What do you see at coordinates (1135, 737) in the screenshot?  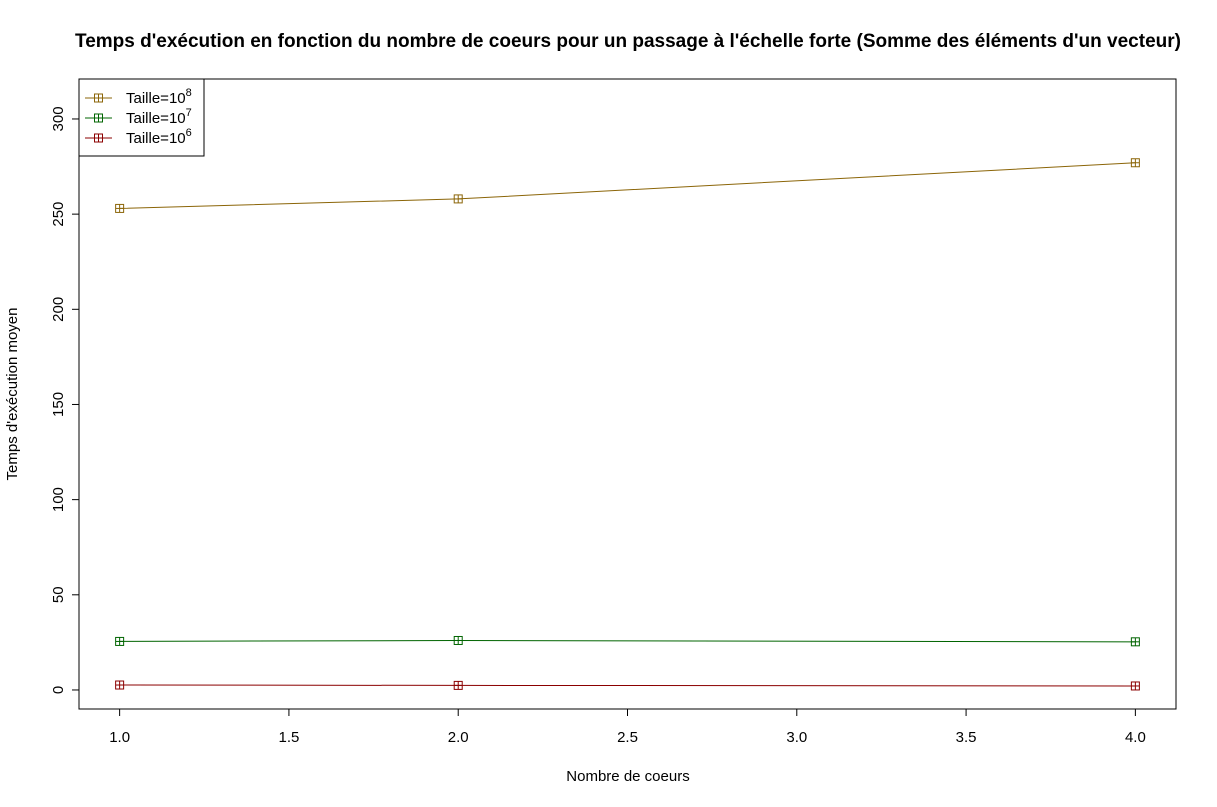 I see `x-tick-label: 4.0` at bounding box center [1135, 737].